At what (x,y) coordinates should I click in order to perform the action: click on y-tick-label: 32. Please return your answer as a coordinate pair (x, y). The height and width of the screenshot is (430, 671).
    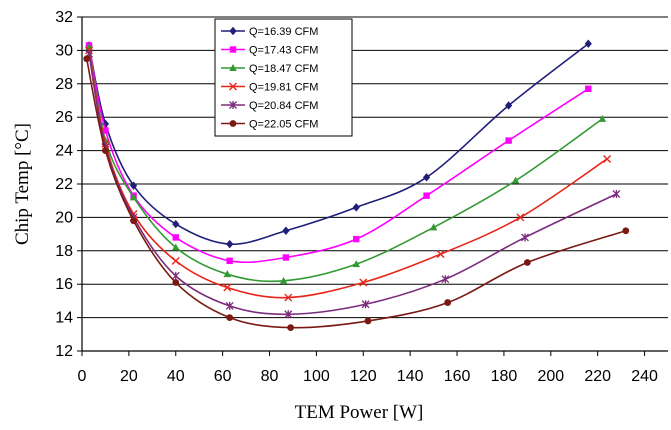
    Looking at the image, I should click on (64, 17).